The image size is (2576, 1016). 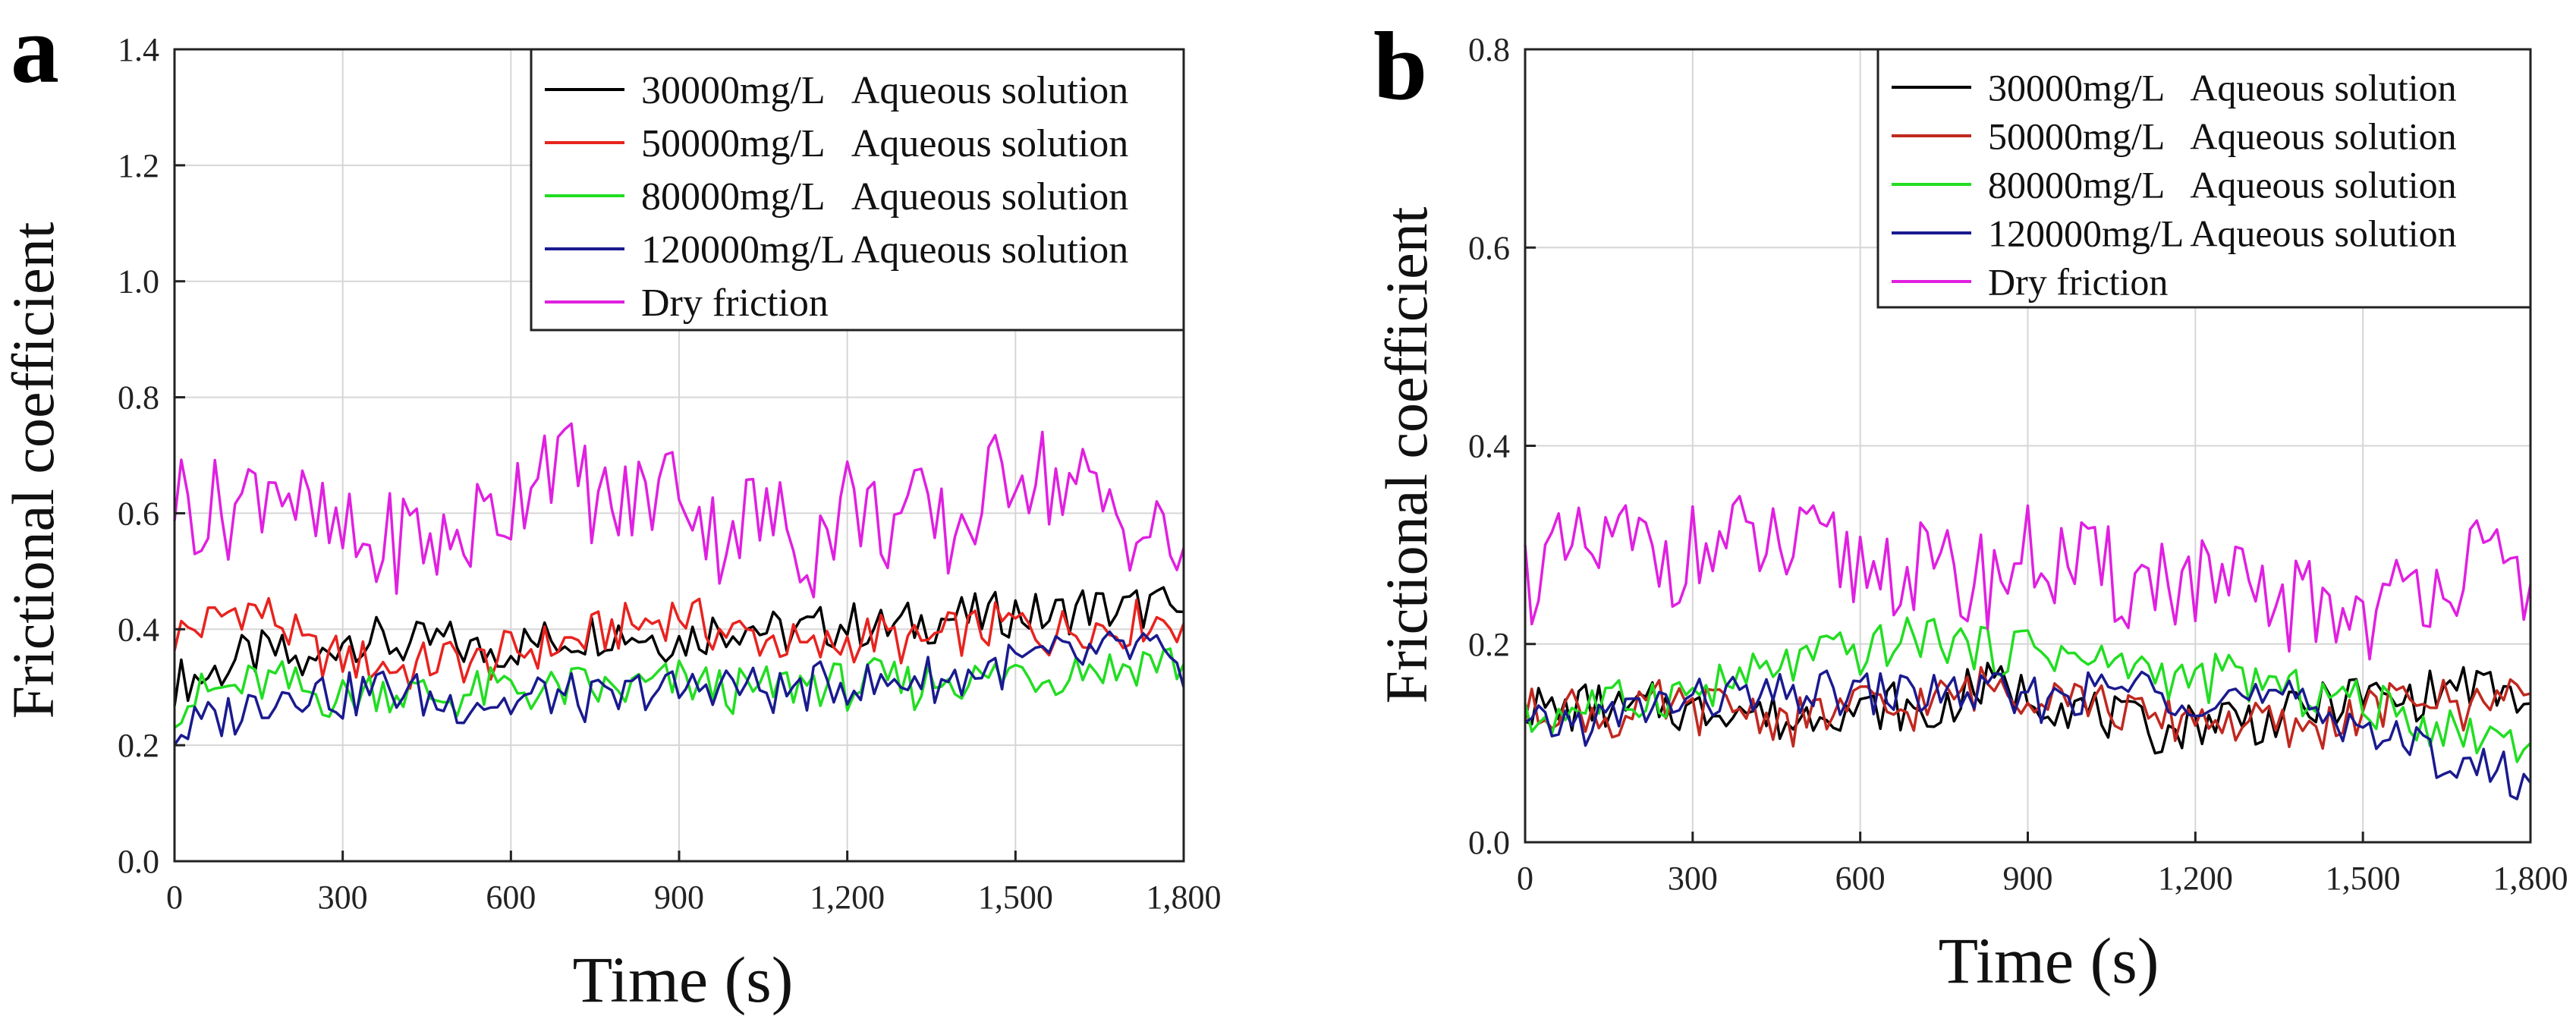 What do you see at coordinates (138, 50) in the screenshot?
I see `y-tick-label: 1.4` at bounding box center [138, 50].